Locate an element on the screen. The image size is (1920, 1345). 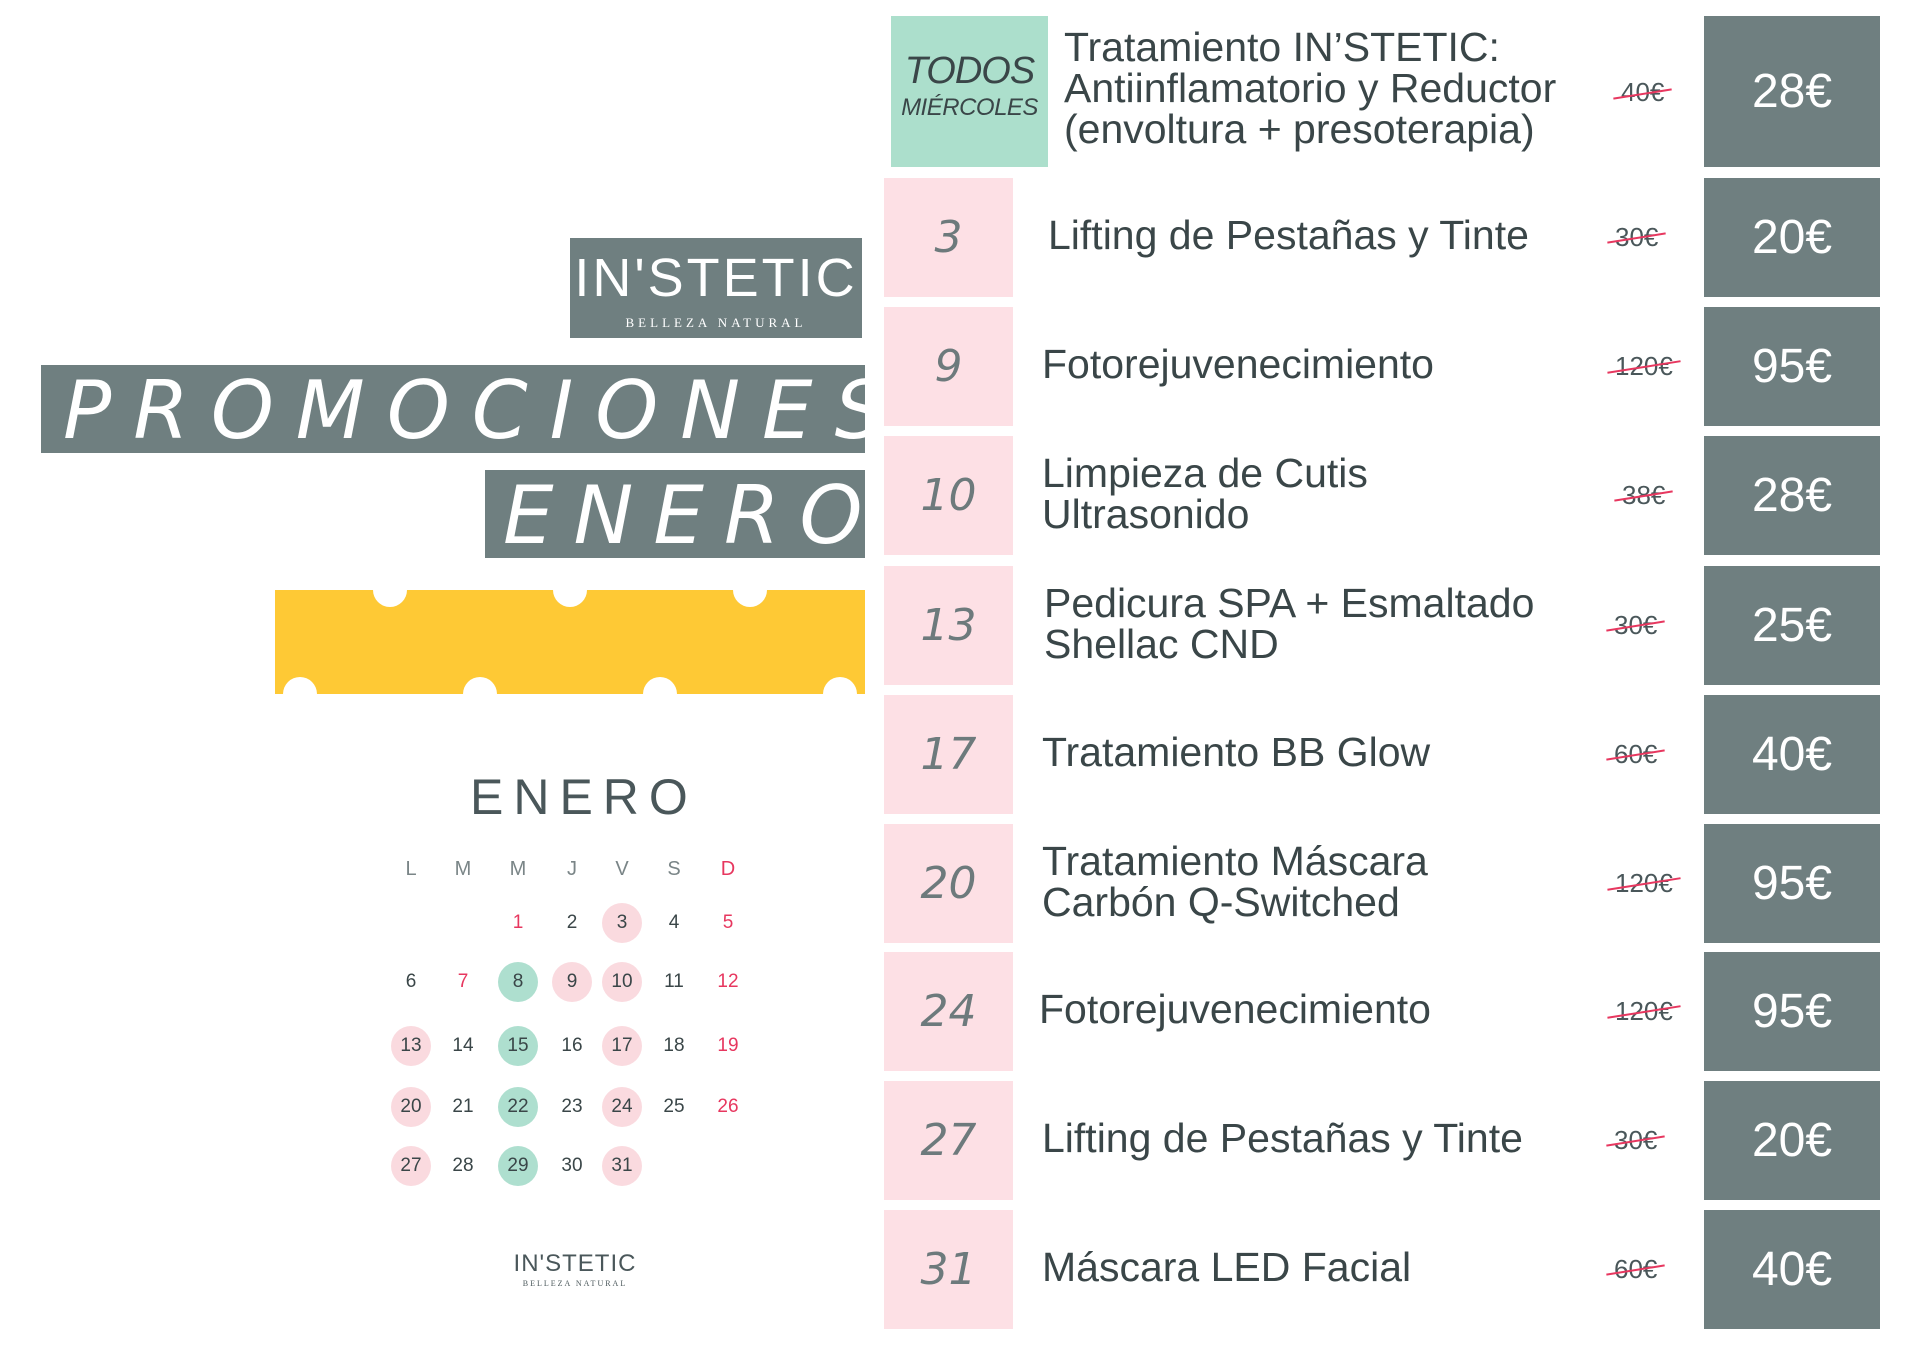
promo-day: 3 is located at coordinates (948, 237).